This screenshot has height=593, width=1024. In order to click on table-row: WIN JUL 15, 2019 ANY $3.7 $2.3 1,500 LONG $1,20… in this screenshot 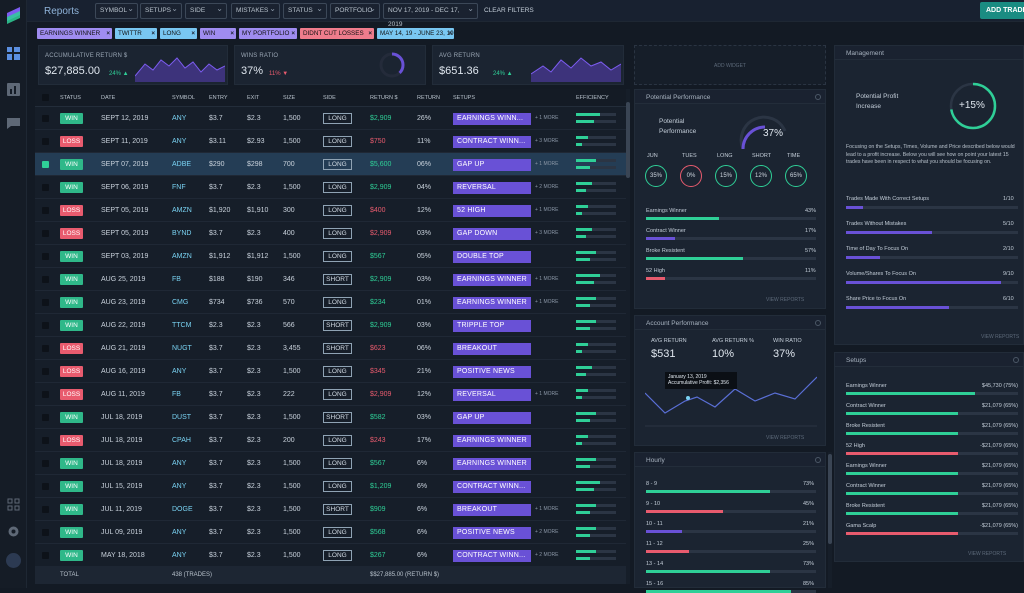, I will do `click(330, 486)`.